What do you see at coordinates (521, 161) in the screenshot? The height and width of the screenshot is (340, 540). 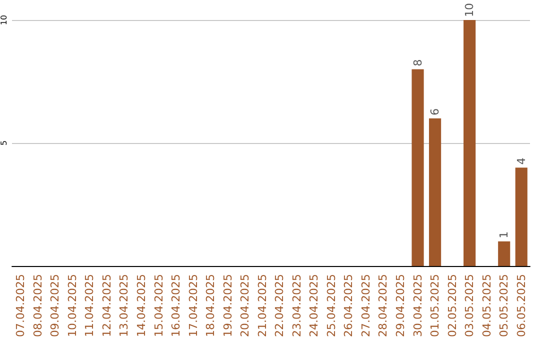 I see `data-label: 4` at bounding box center [521, 161].